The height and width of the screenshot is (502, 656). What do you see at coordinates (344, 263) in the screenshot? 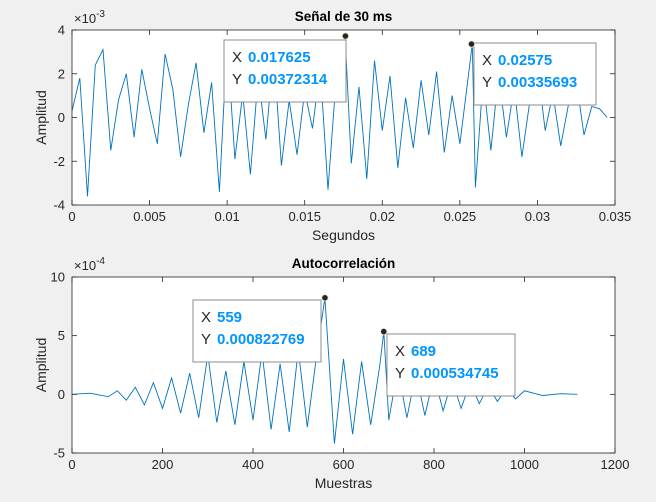
I see `chart-title: Autocorrelación` at bounding box center [344, 263].